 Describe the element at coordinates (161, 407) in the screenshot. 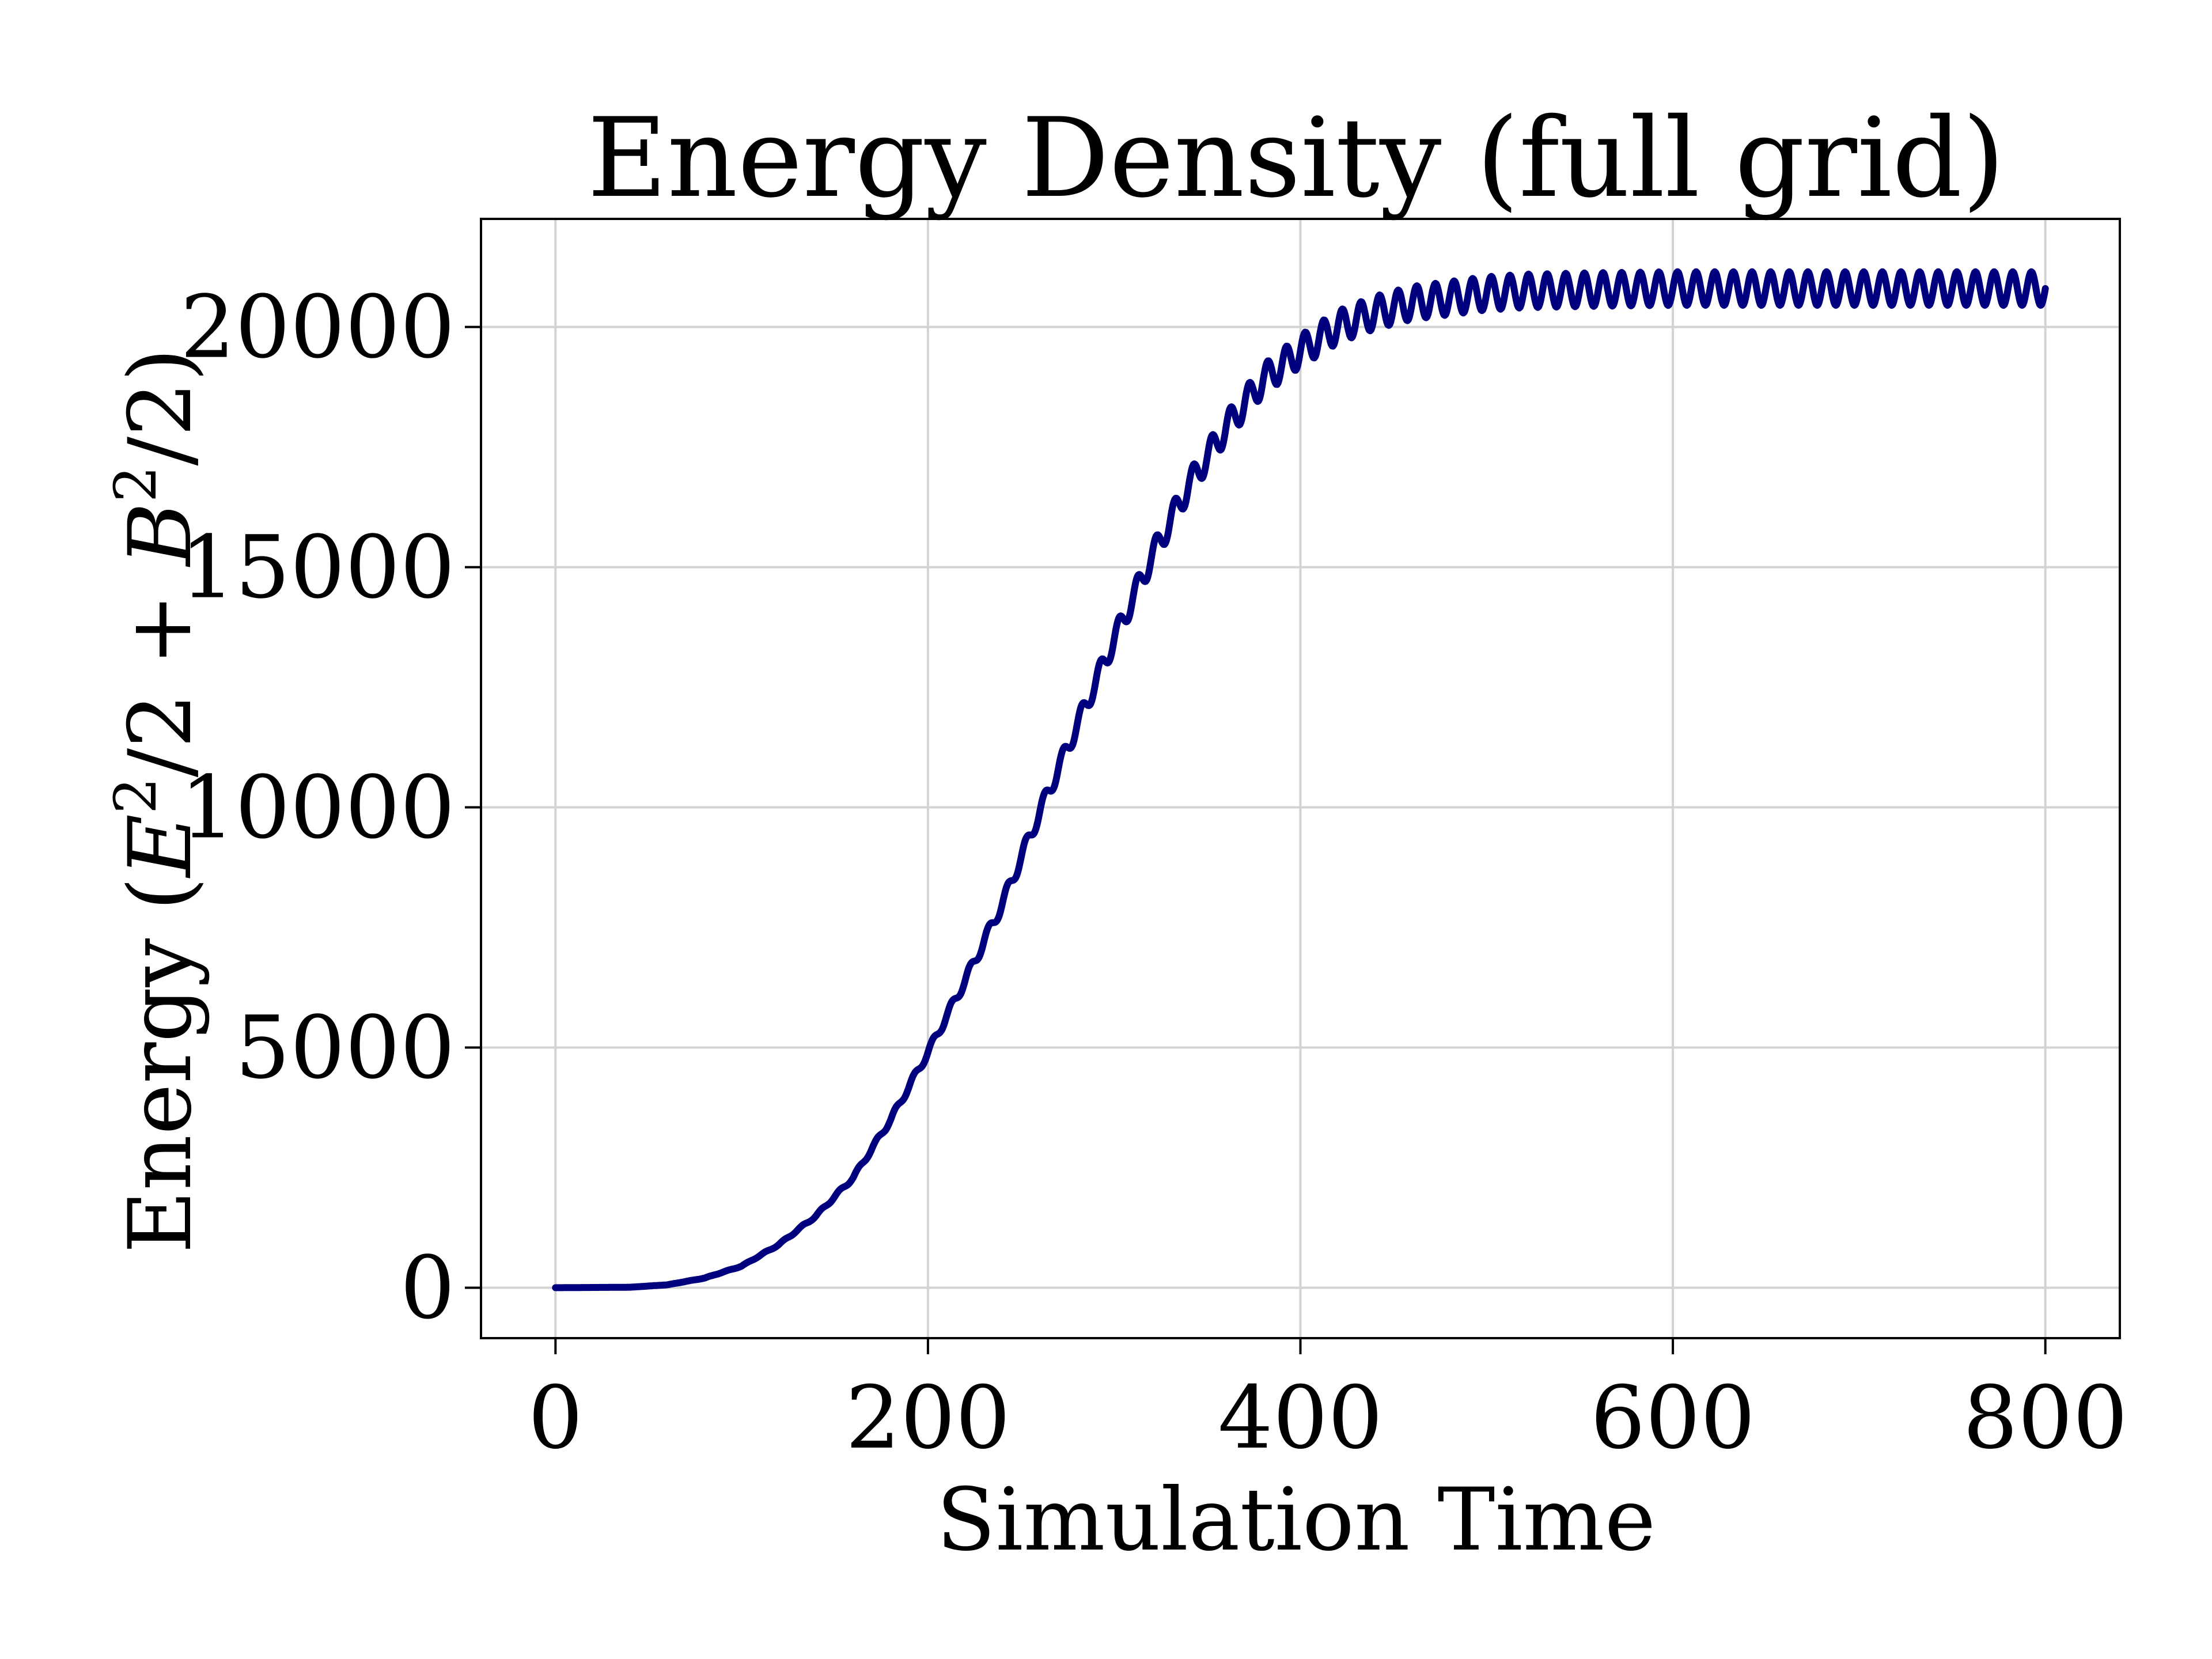

I see `y-label-tail: /2)` at that location.